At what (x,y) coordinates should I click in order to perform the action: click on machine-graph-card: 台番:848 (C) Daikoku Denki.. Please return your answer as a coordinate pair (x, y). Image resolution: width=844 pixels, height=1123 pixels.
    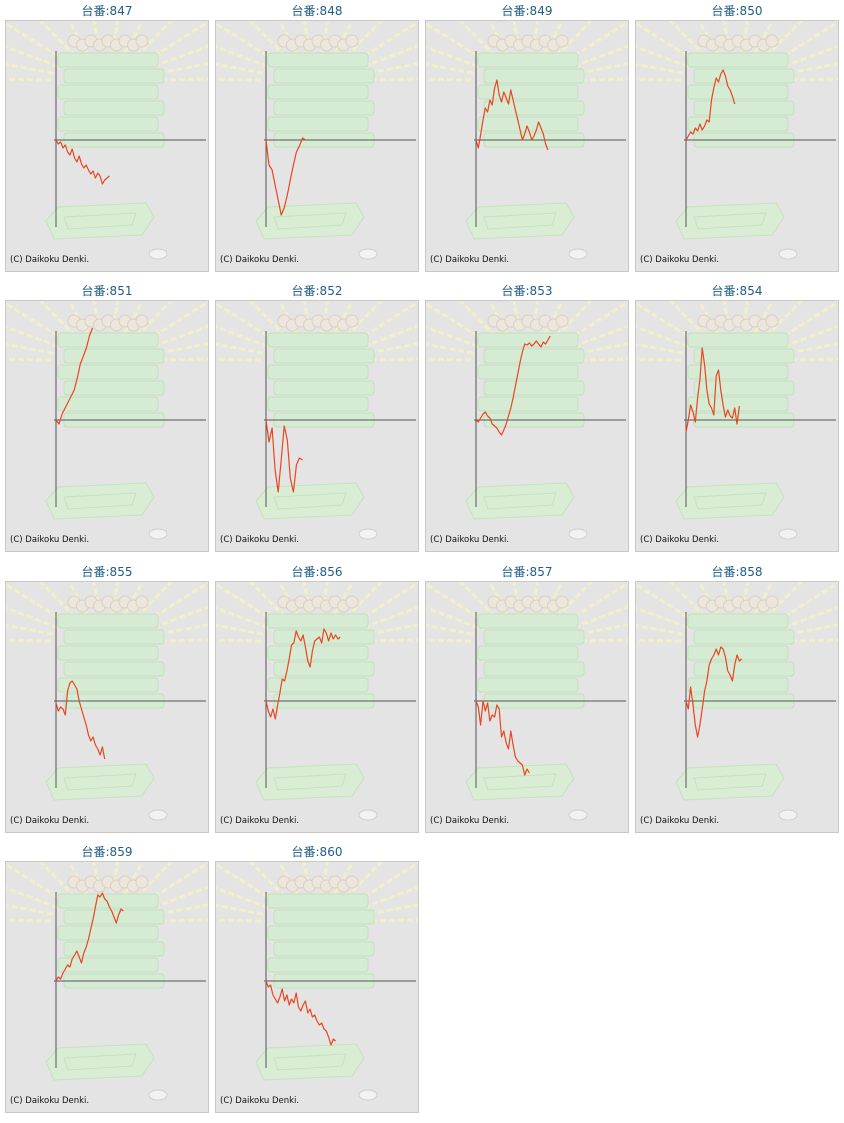
    Looking at the image, I should click on (317, 138).